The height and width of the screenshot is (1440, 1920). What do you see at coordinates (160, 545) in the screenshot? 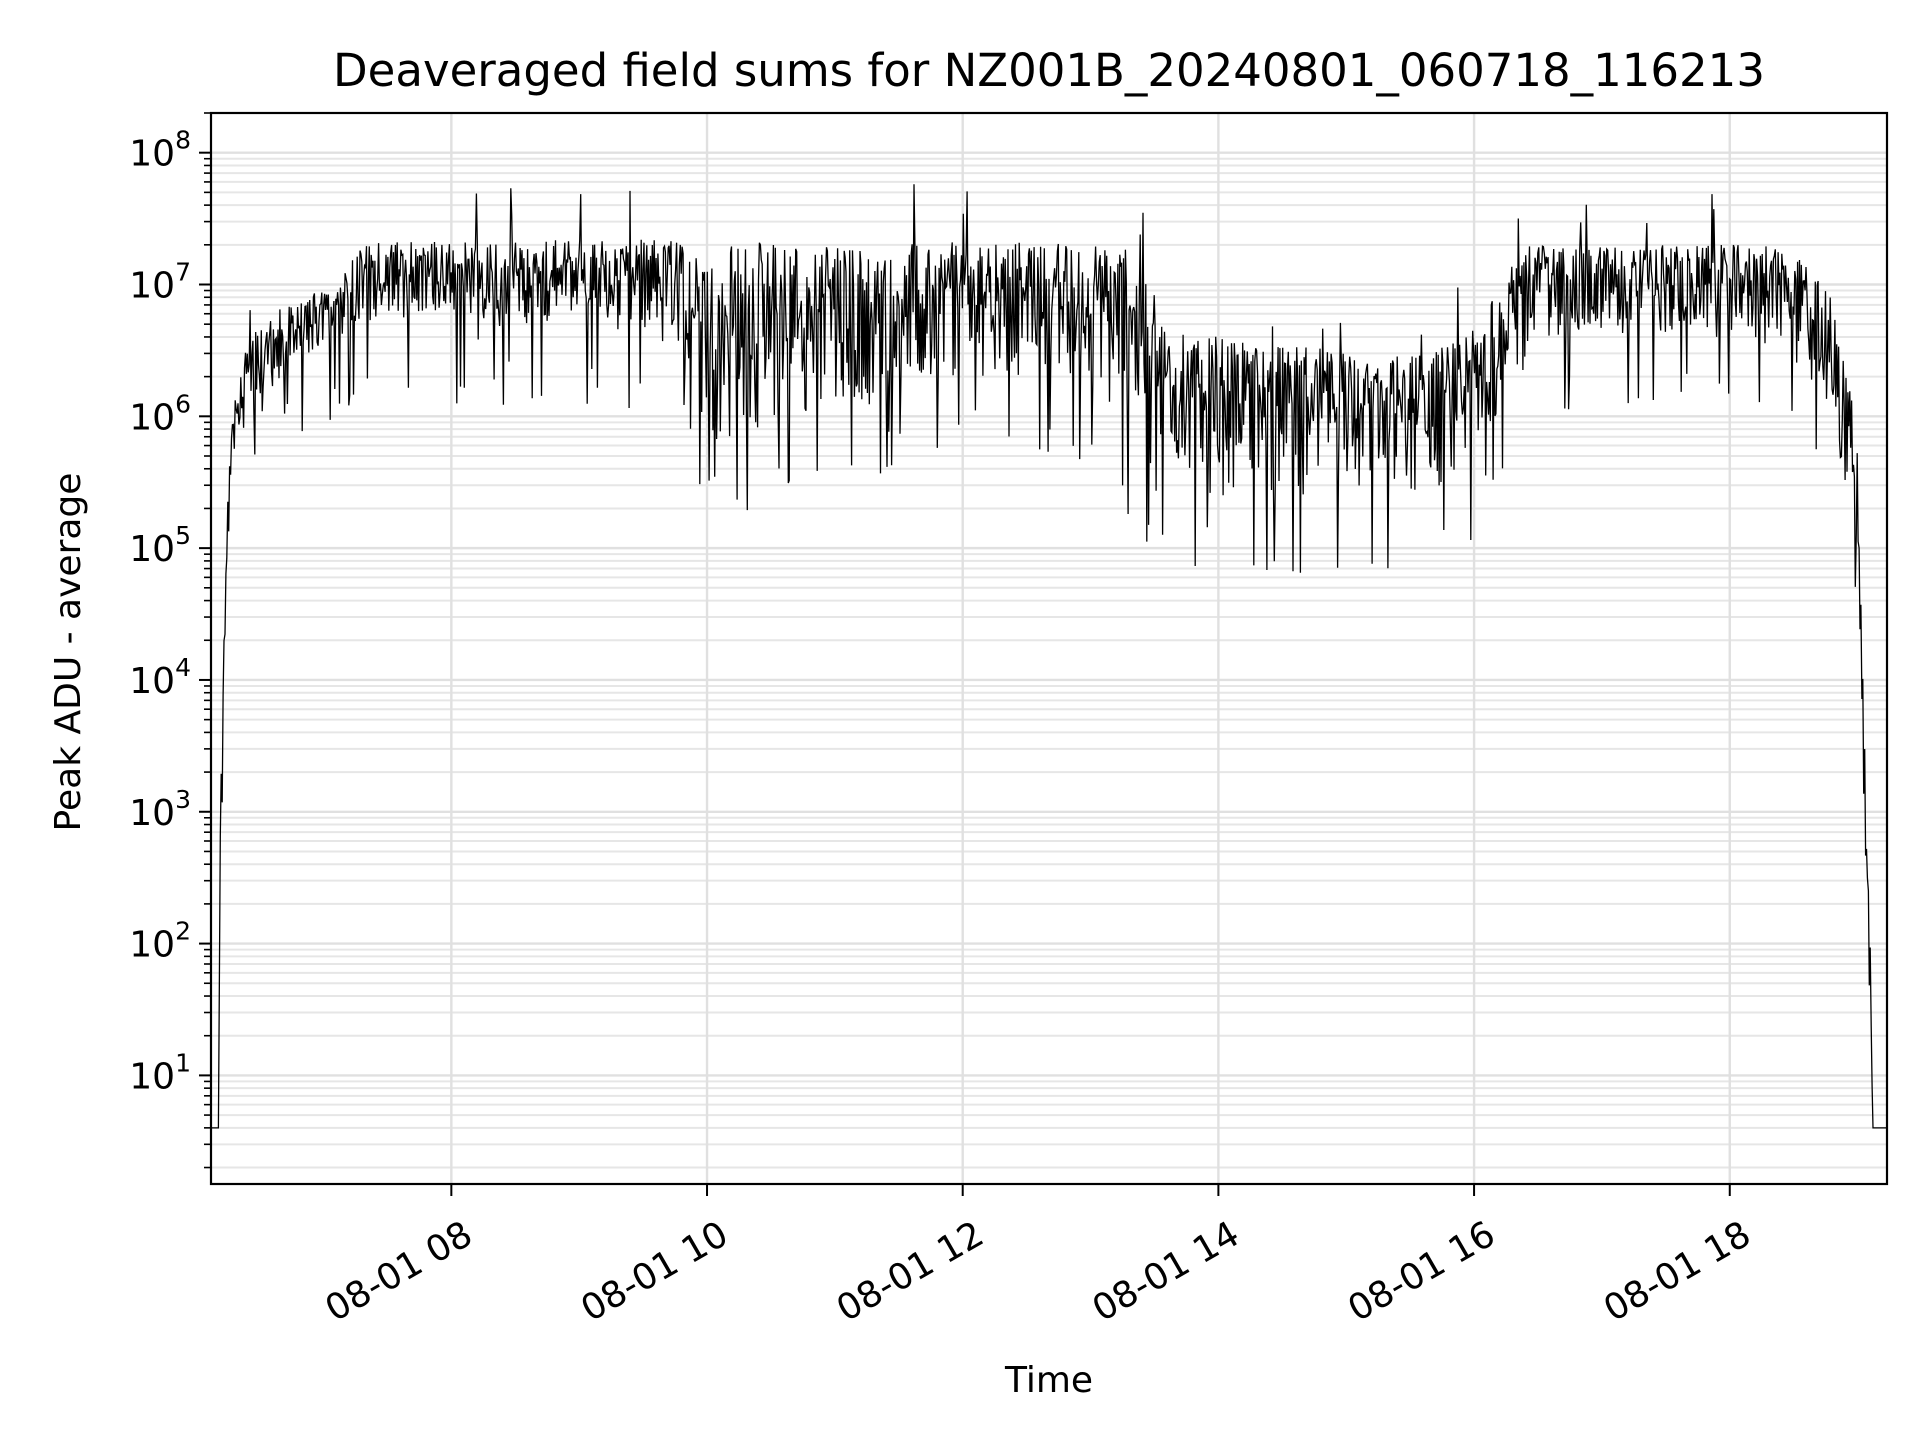
I see `y-tick-label: 10⁵` at bounding box center [160, 545].